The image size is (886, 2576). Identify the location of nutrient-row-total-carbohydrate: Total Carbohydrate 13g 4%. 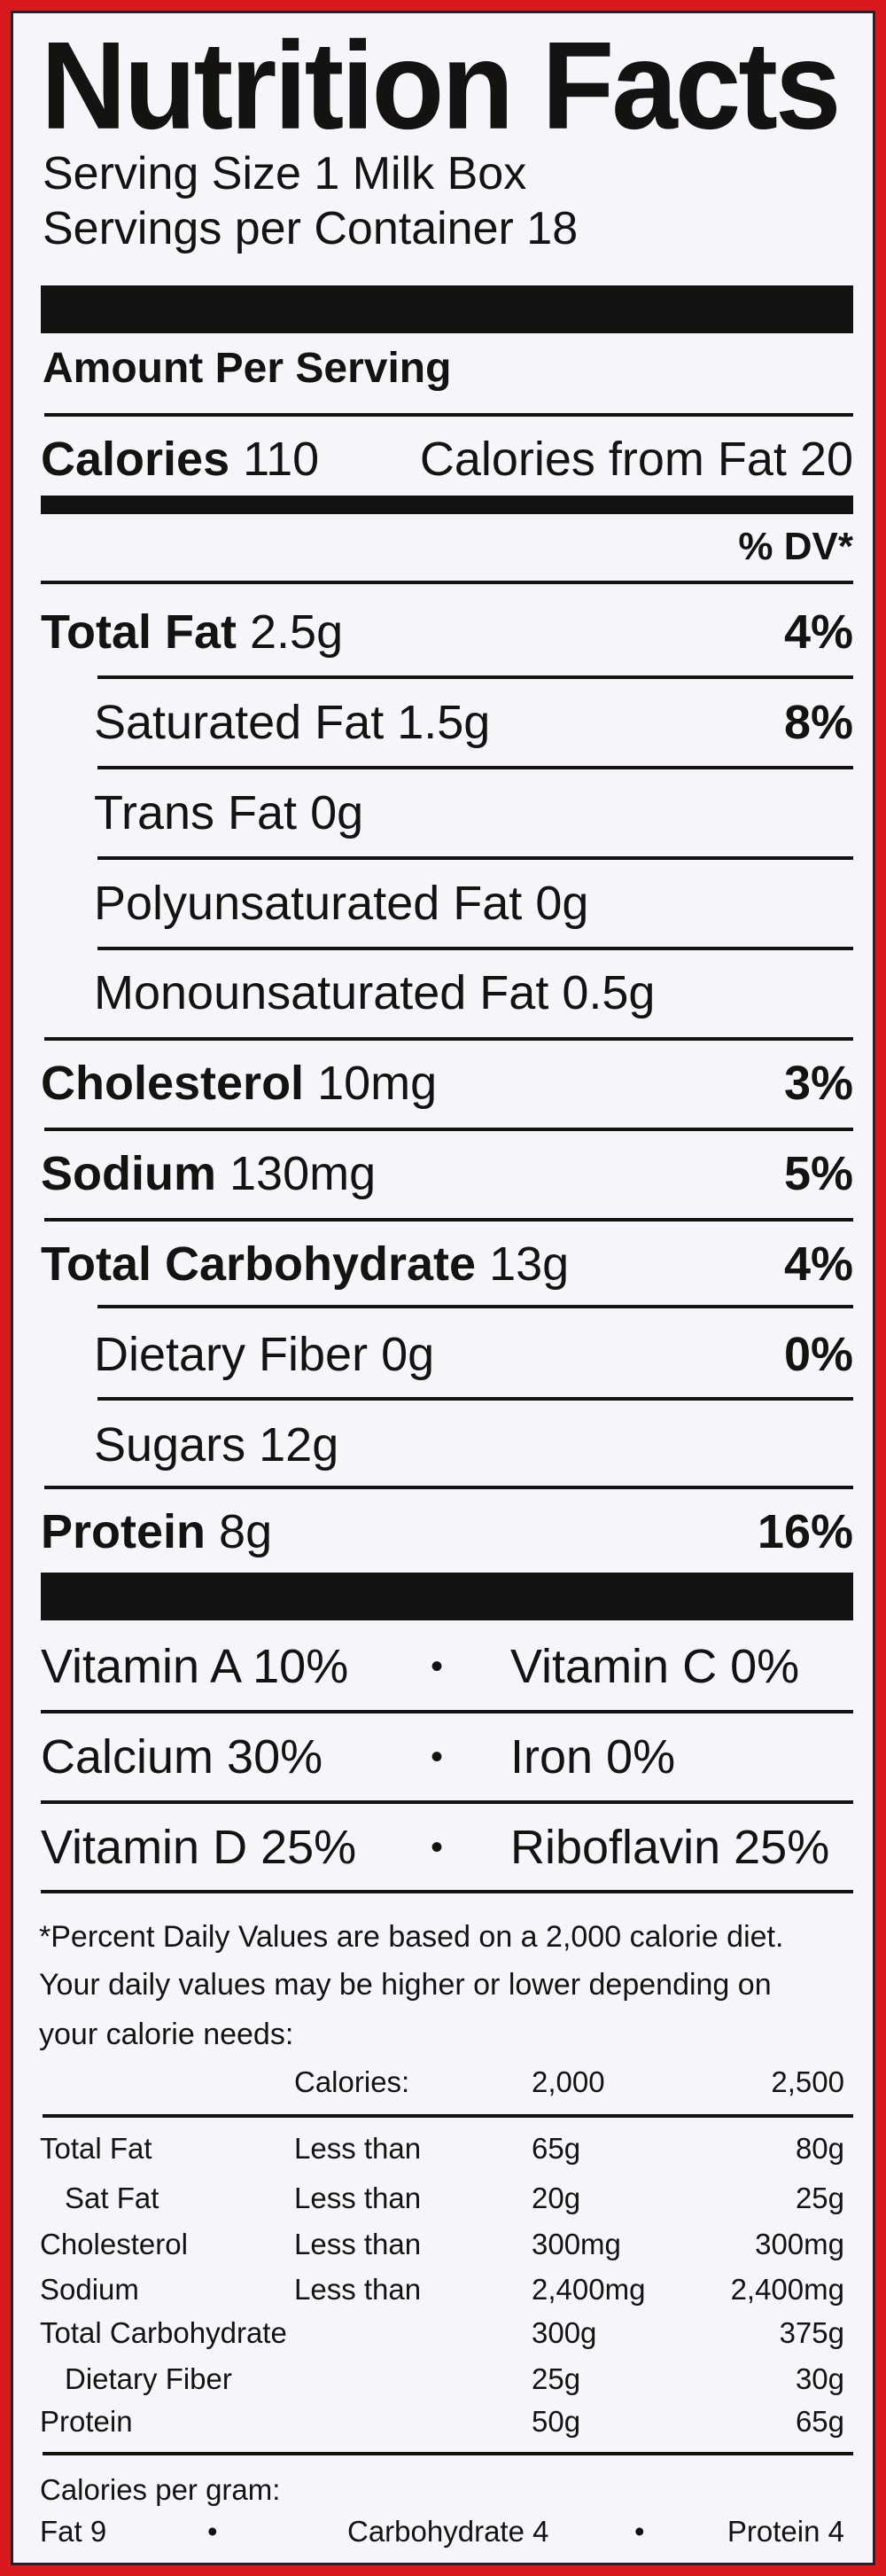
(447, 1264).